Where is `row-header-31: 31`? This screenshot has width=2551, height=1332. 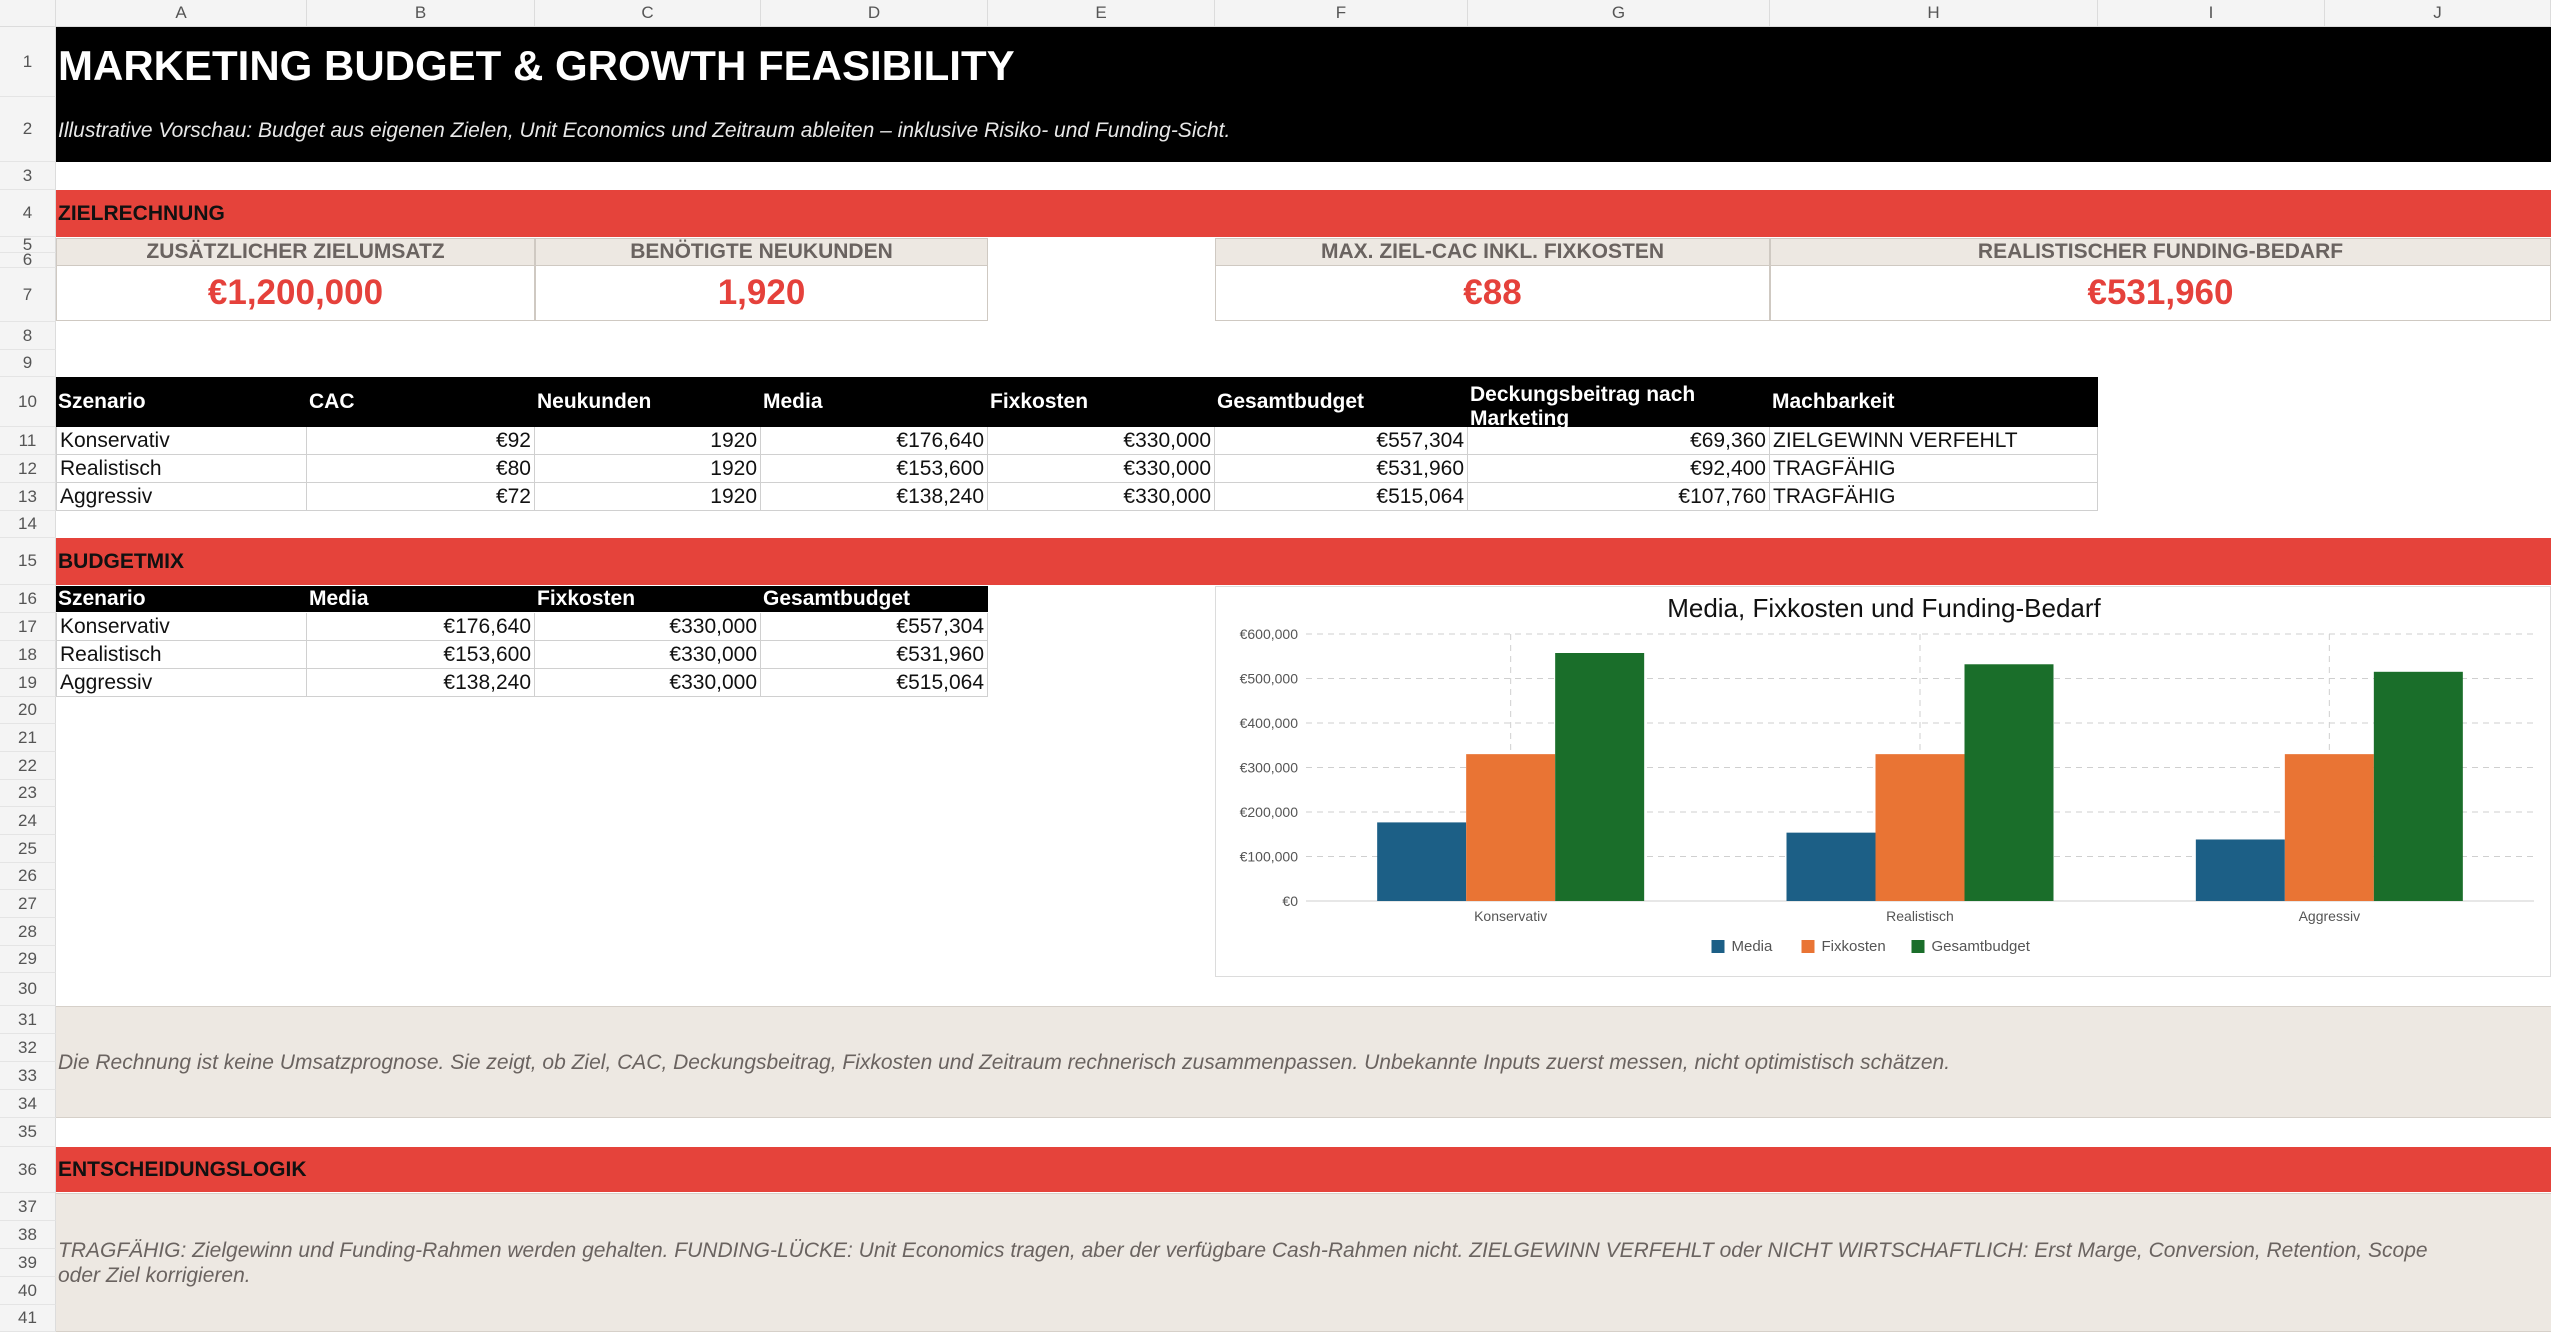 row-header-31: 31 is located at coordinates (28, 1020).